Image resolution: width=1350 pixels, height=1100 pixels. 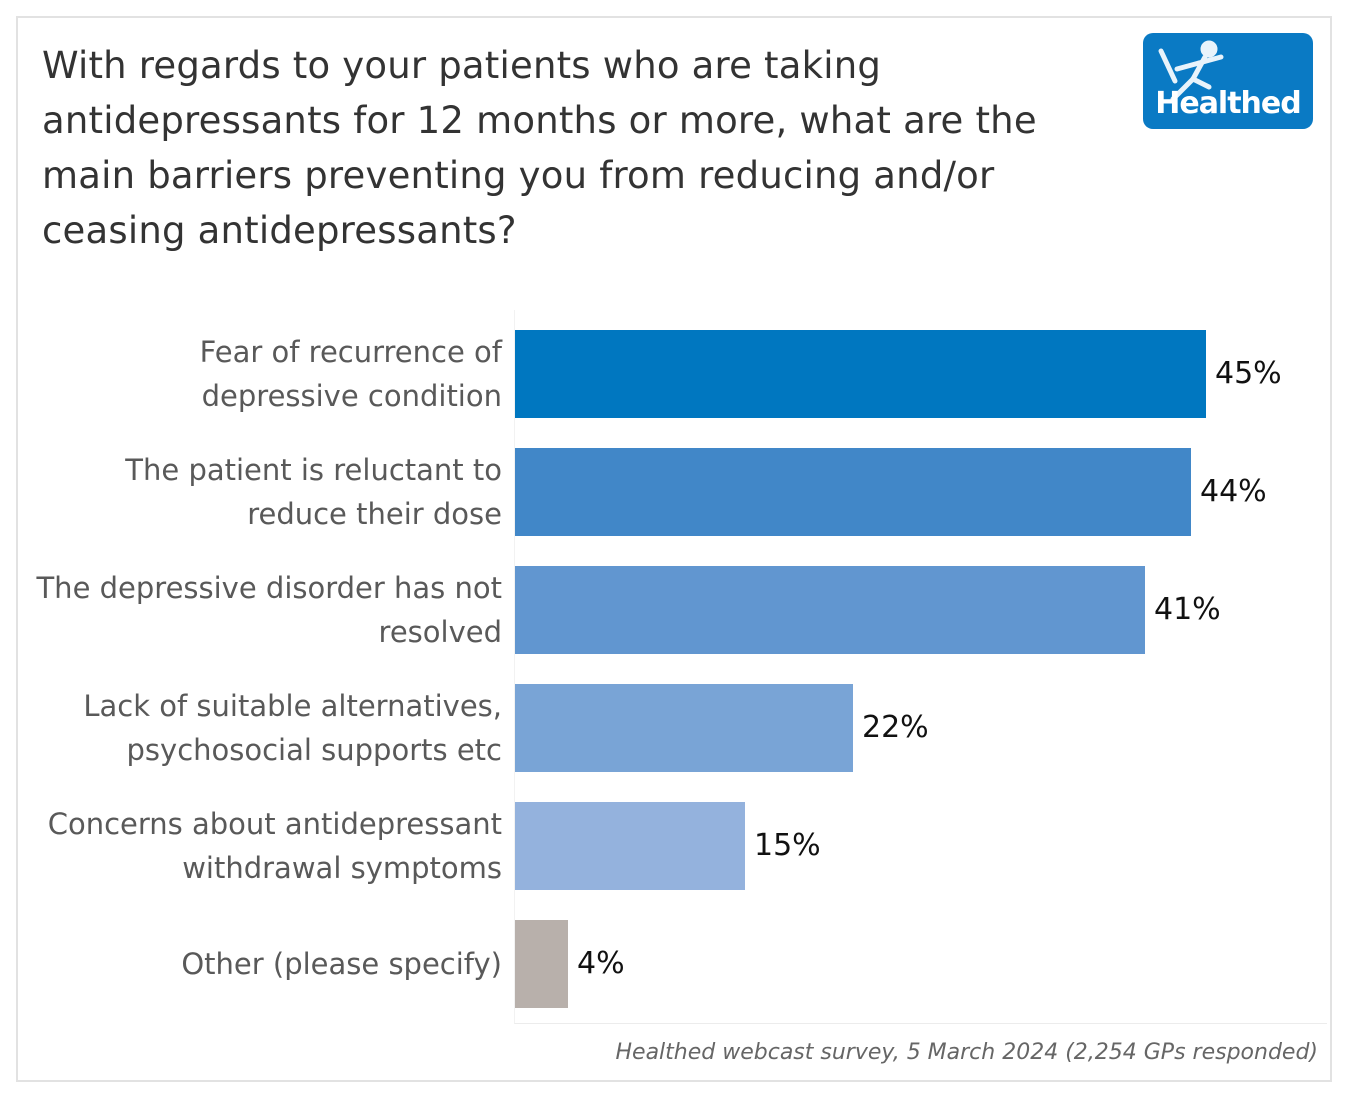 I want to click on category-label-line: resolved, so click(x=440, y=632).